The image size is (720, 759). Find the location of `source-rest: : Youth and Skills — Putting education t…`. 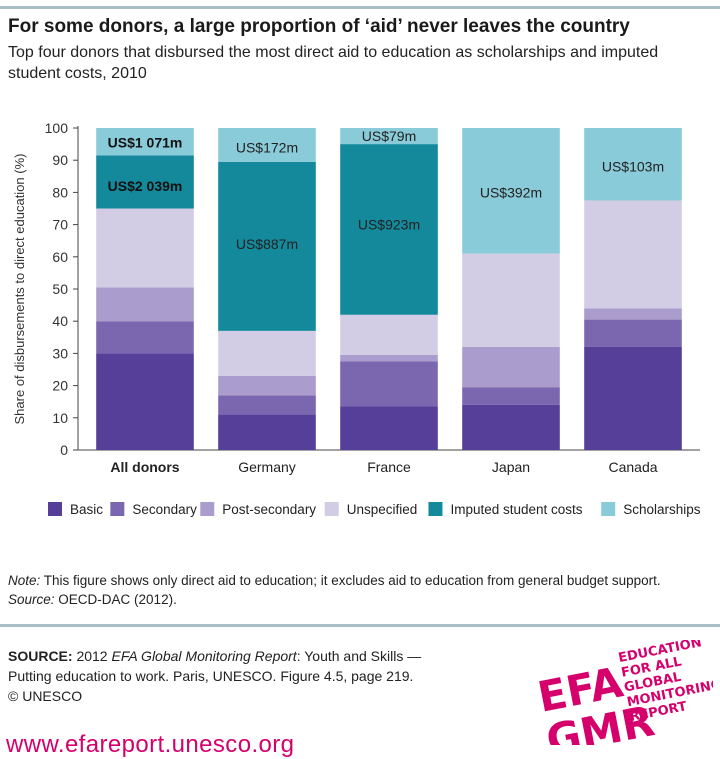

source-rest: : Youth and Skills — Putting education t… is located at coordinates (215, 666).